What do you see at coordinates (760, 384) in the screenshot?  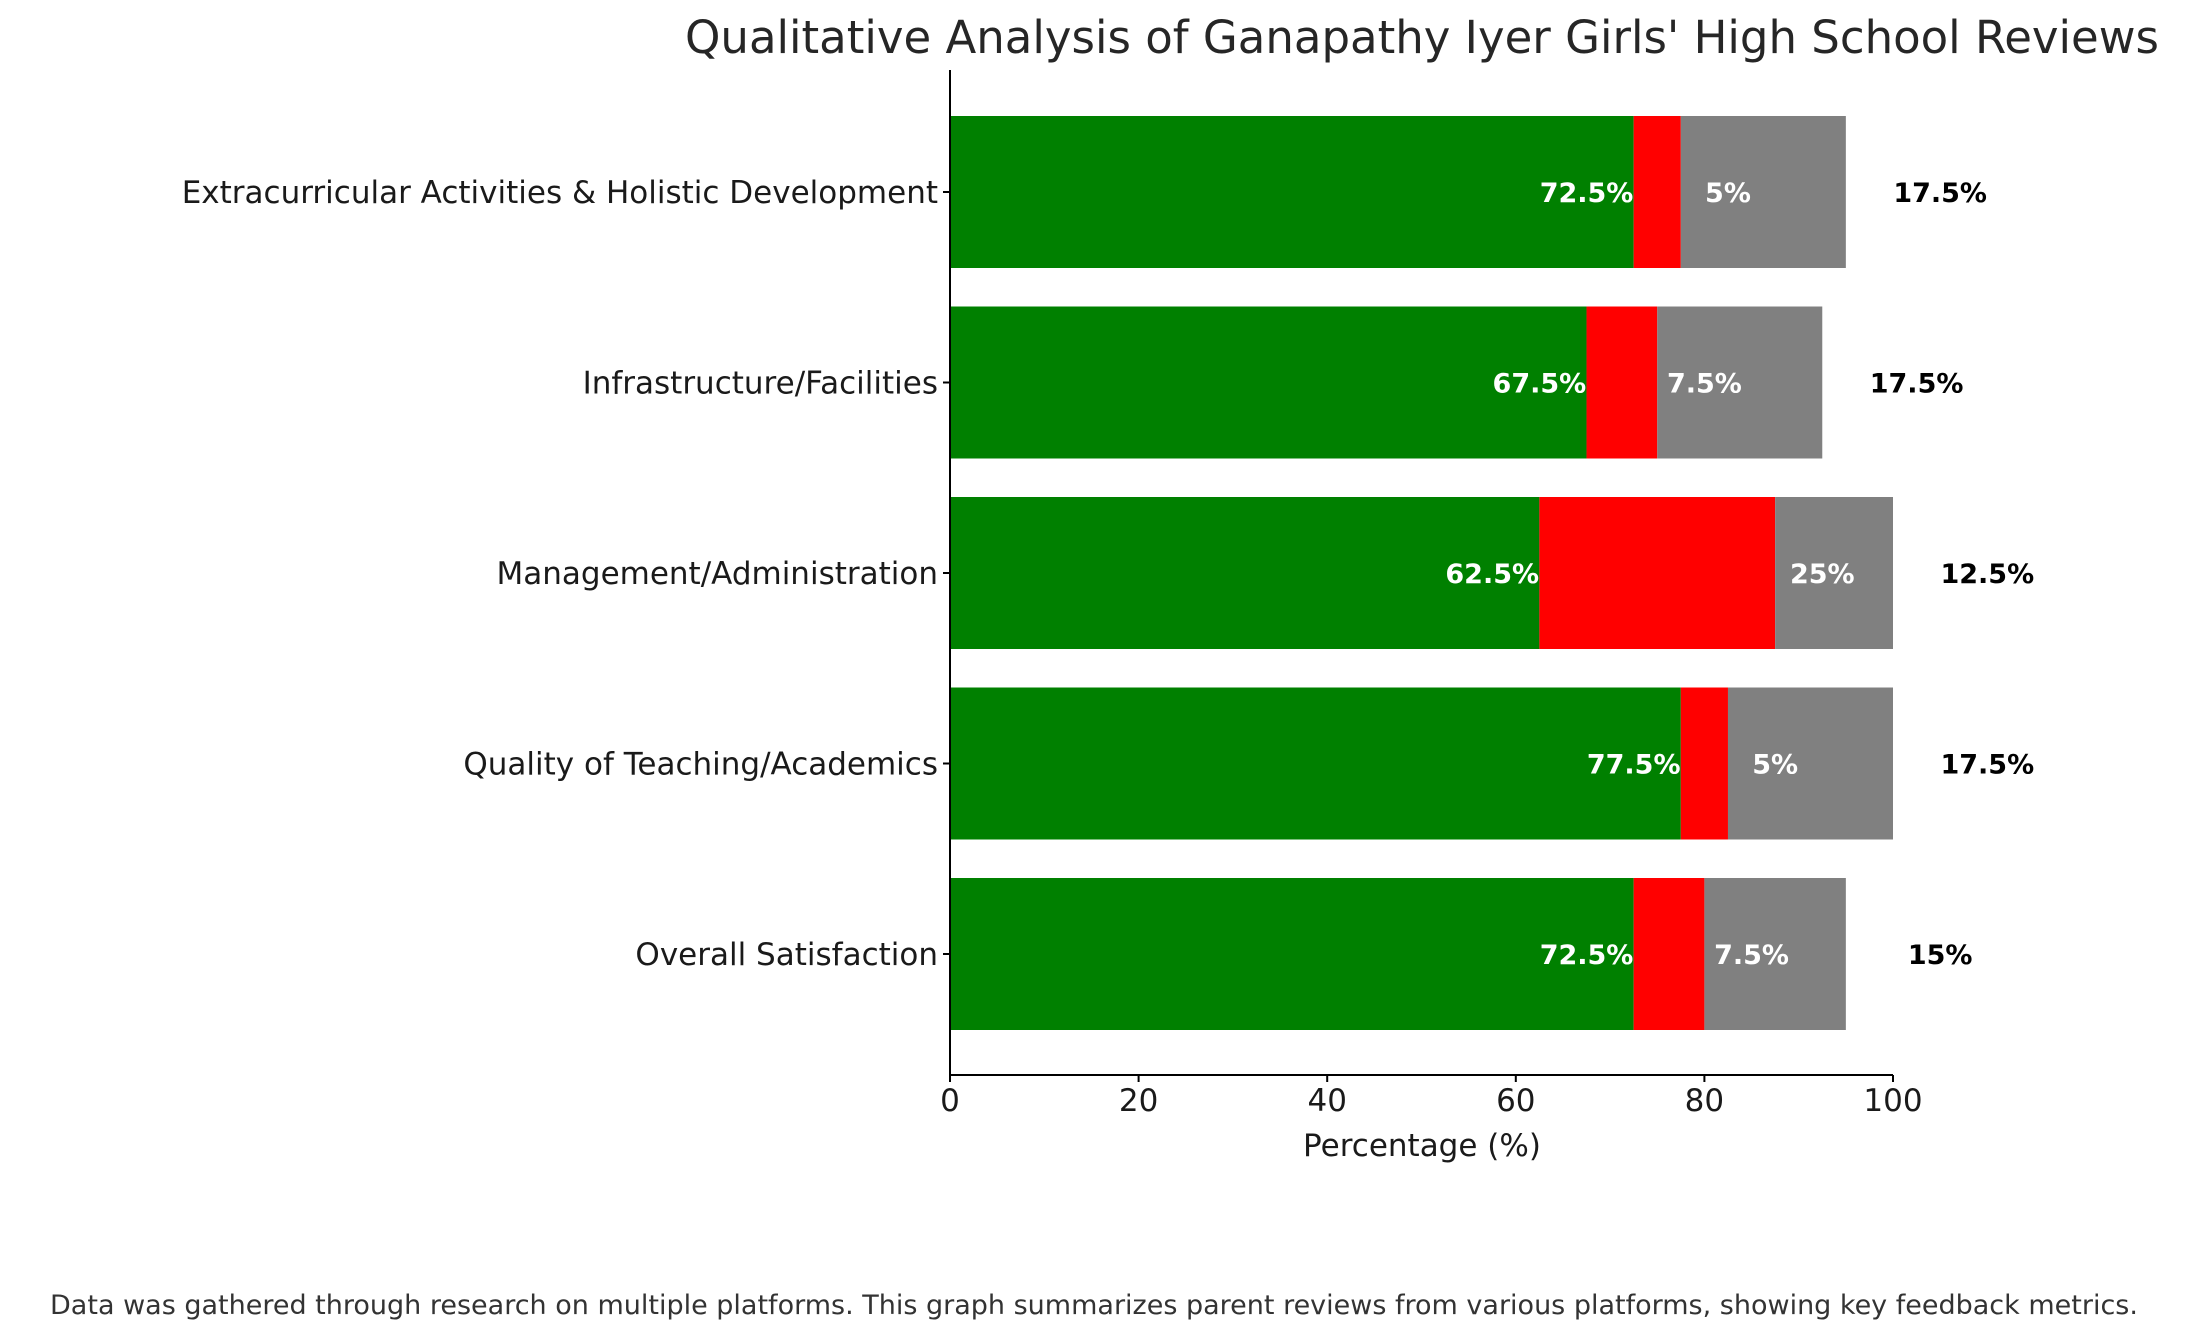 I see `category-label: Infrastructure/Facilities` at bounding box center [760, 384].